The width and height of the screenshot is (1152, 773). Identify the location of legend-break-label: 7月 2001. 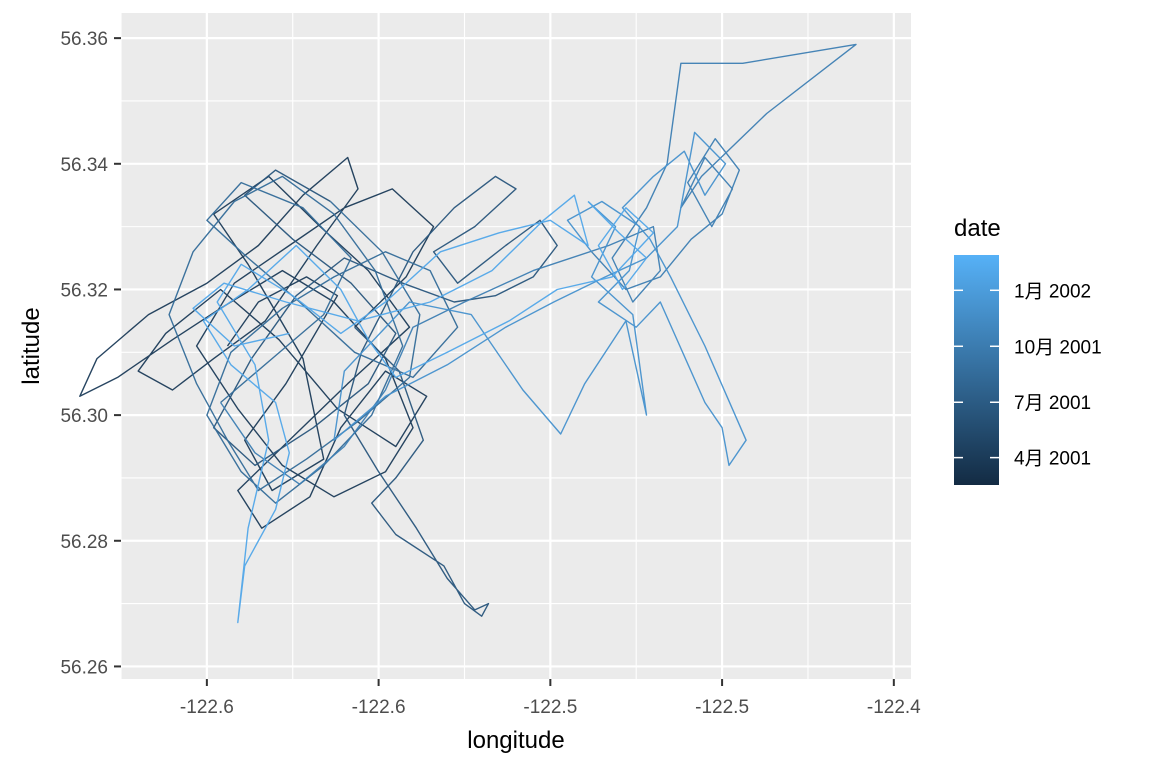
(1052, 403).